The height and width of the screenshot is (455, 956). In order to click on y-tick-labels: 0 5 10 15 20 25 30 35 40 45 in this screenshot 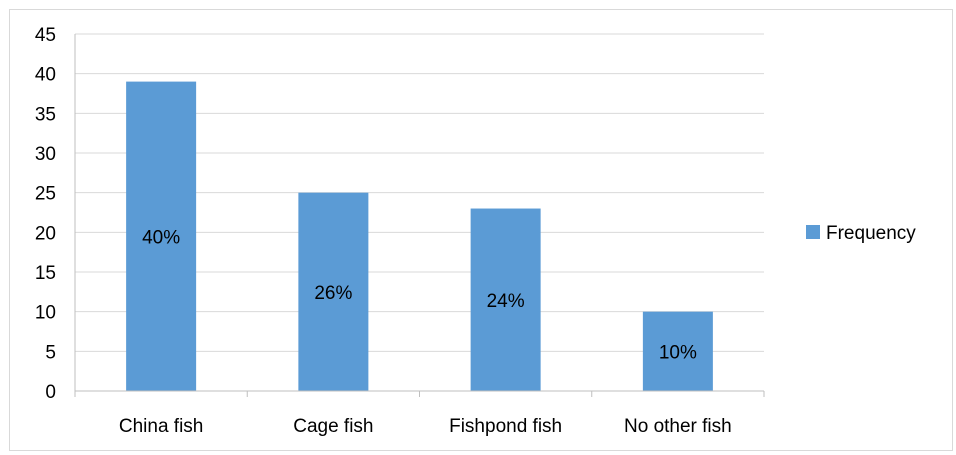, I will do `click(45, 214)`.